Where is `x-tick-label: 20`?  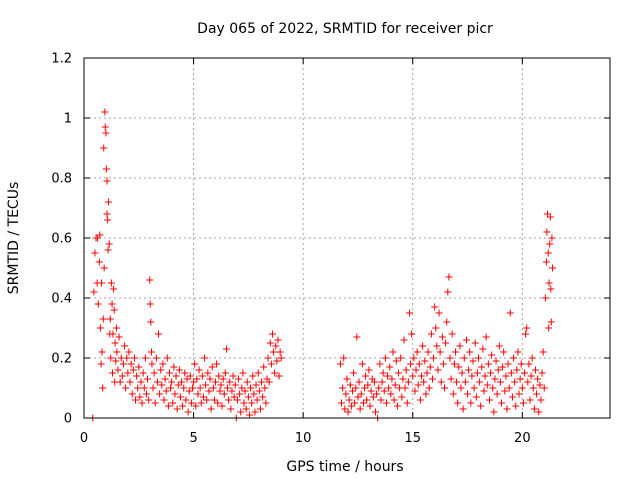 x-tick-label: 20 is located at coordinates (522, 438).